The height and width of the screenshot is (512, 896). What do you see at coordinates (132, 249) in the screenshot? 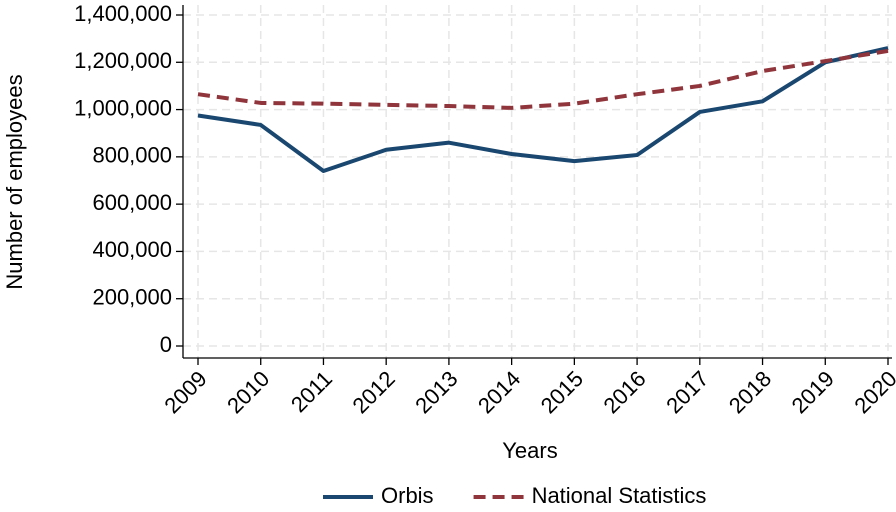
I see `y-tick-label: 400,000` at bounding box center [132, 249].